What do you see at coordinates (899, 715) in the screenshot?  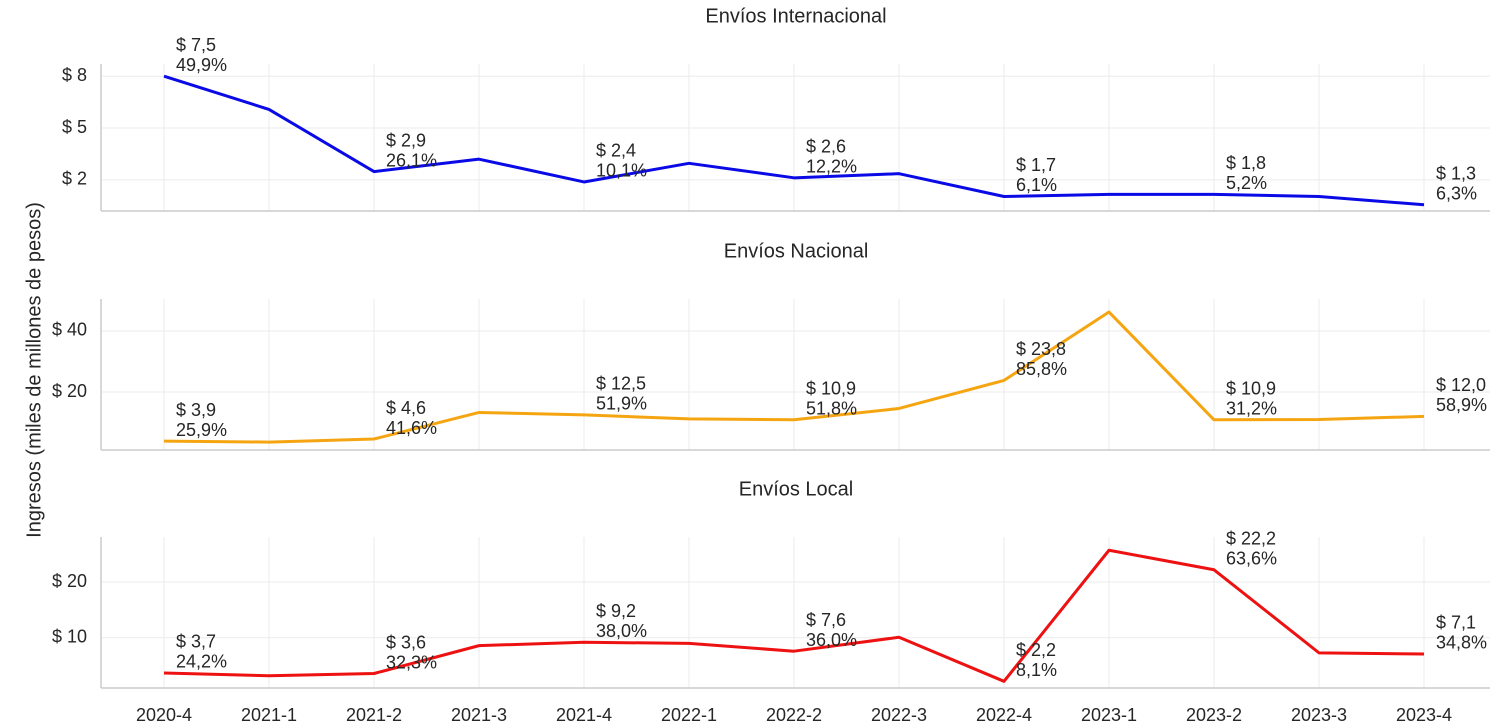 I see `x-tick-label: 2022-3` at bounding box center [899, 715].